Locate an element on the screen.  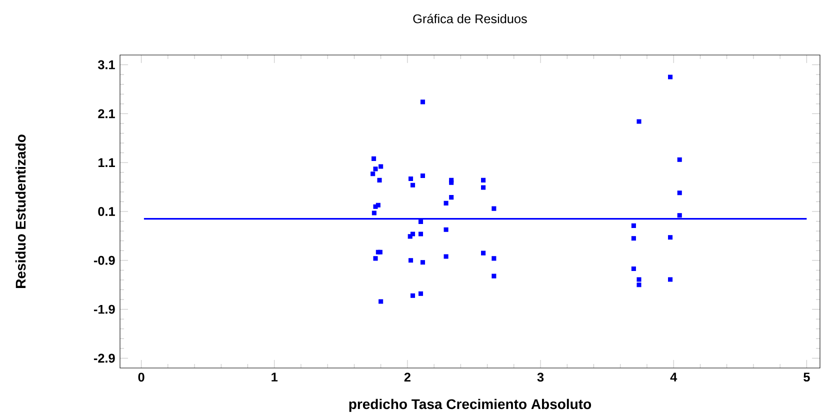
y-tick-label: 2.1 is located at coordinates (106, 113).